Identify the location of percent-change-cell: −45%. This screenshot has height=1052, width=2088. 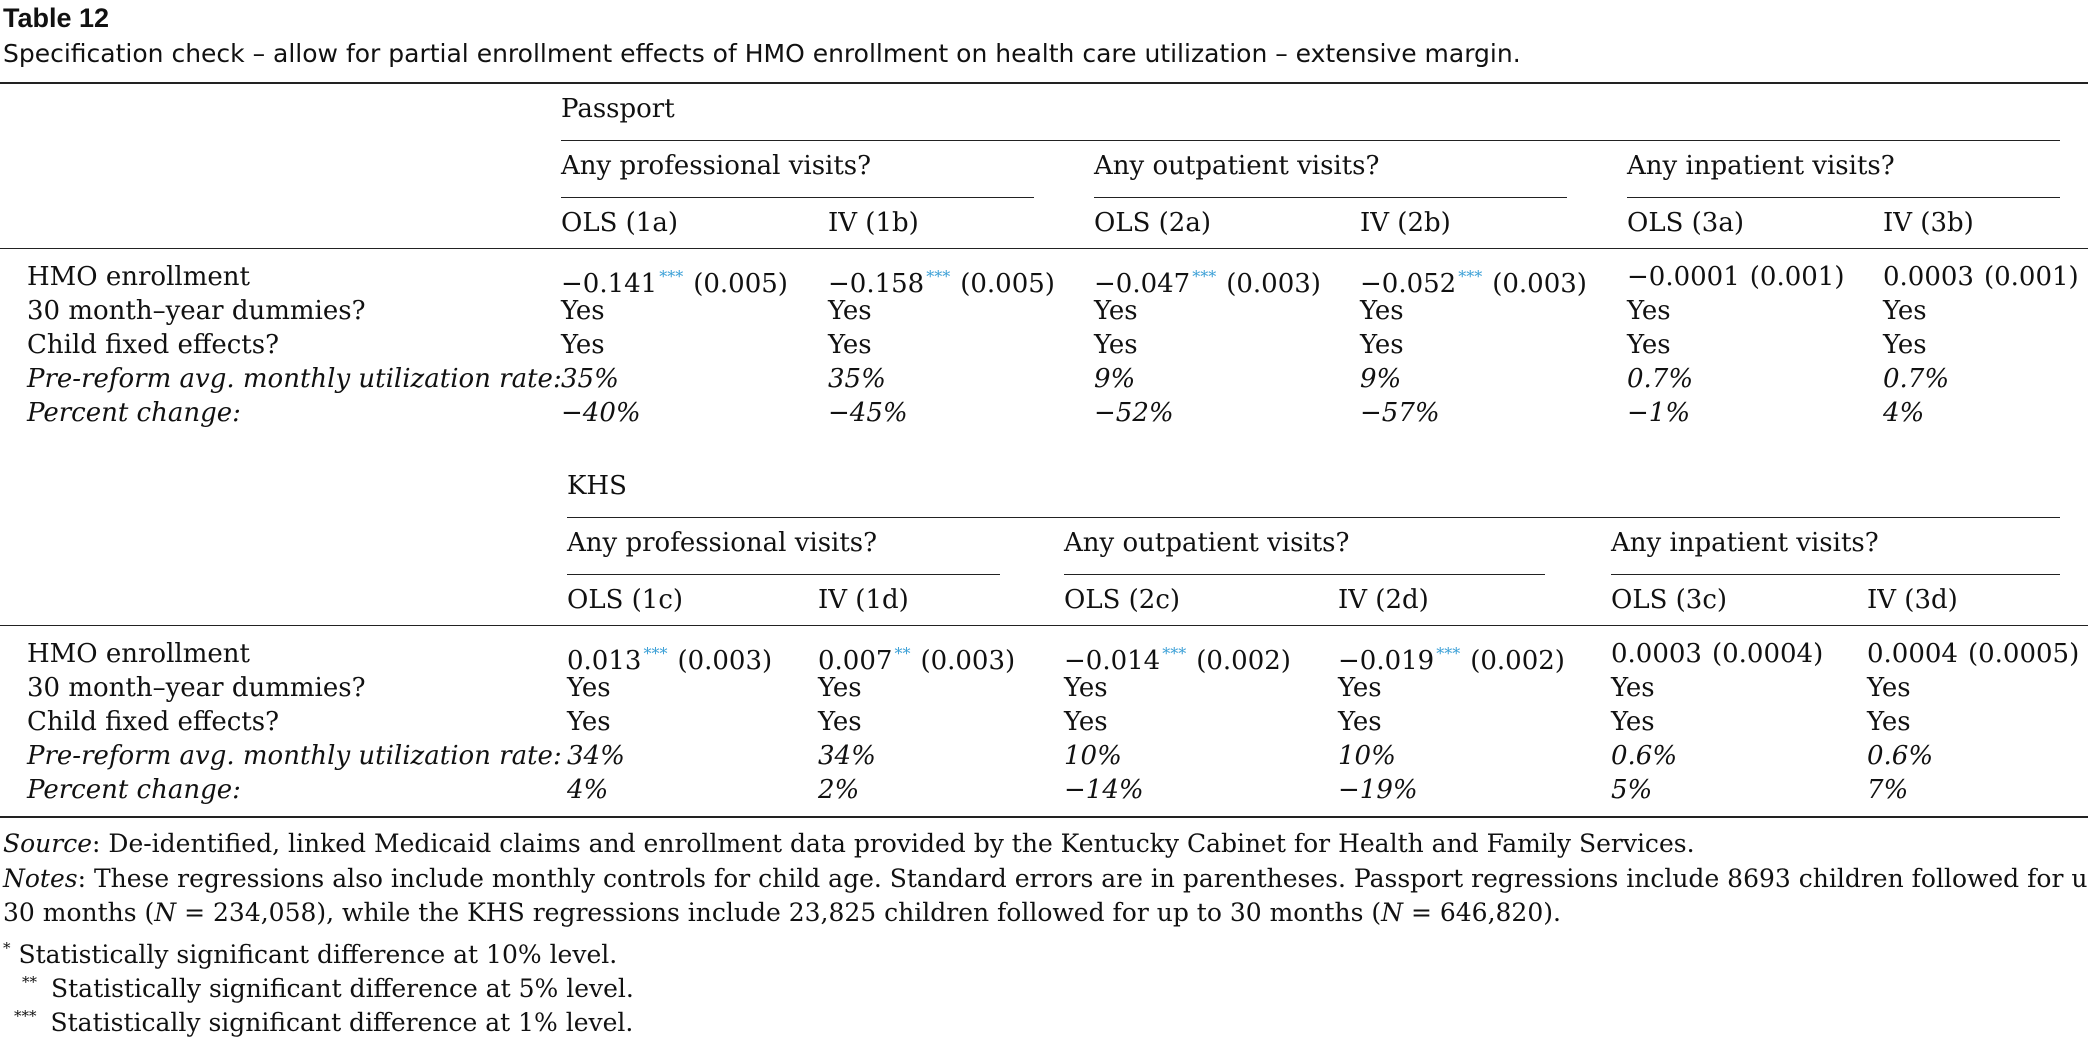
(868, 413).